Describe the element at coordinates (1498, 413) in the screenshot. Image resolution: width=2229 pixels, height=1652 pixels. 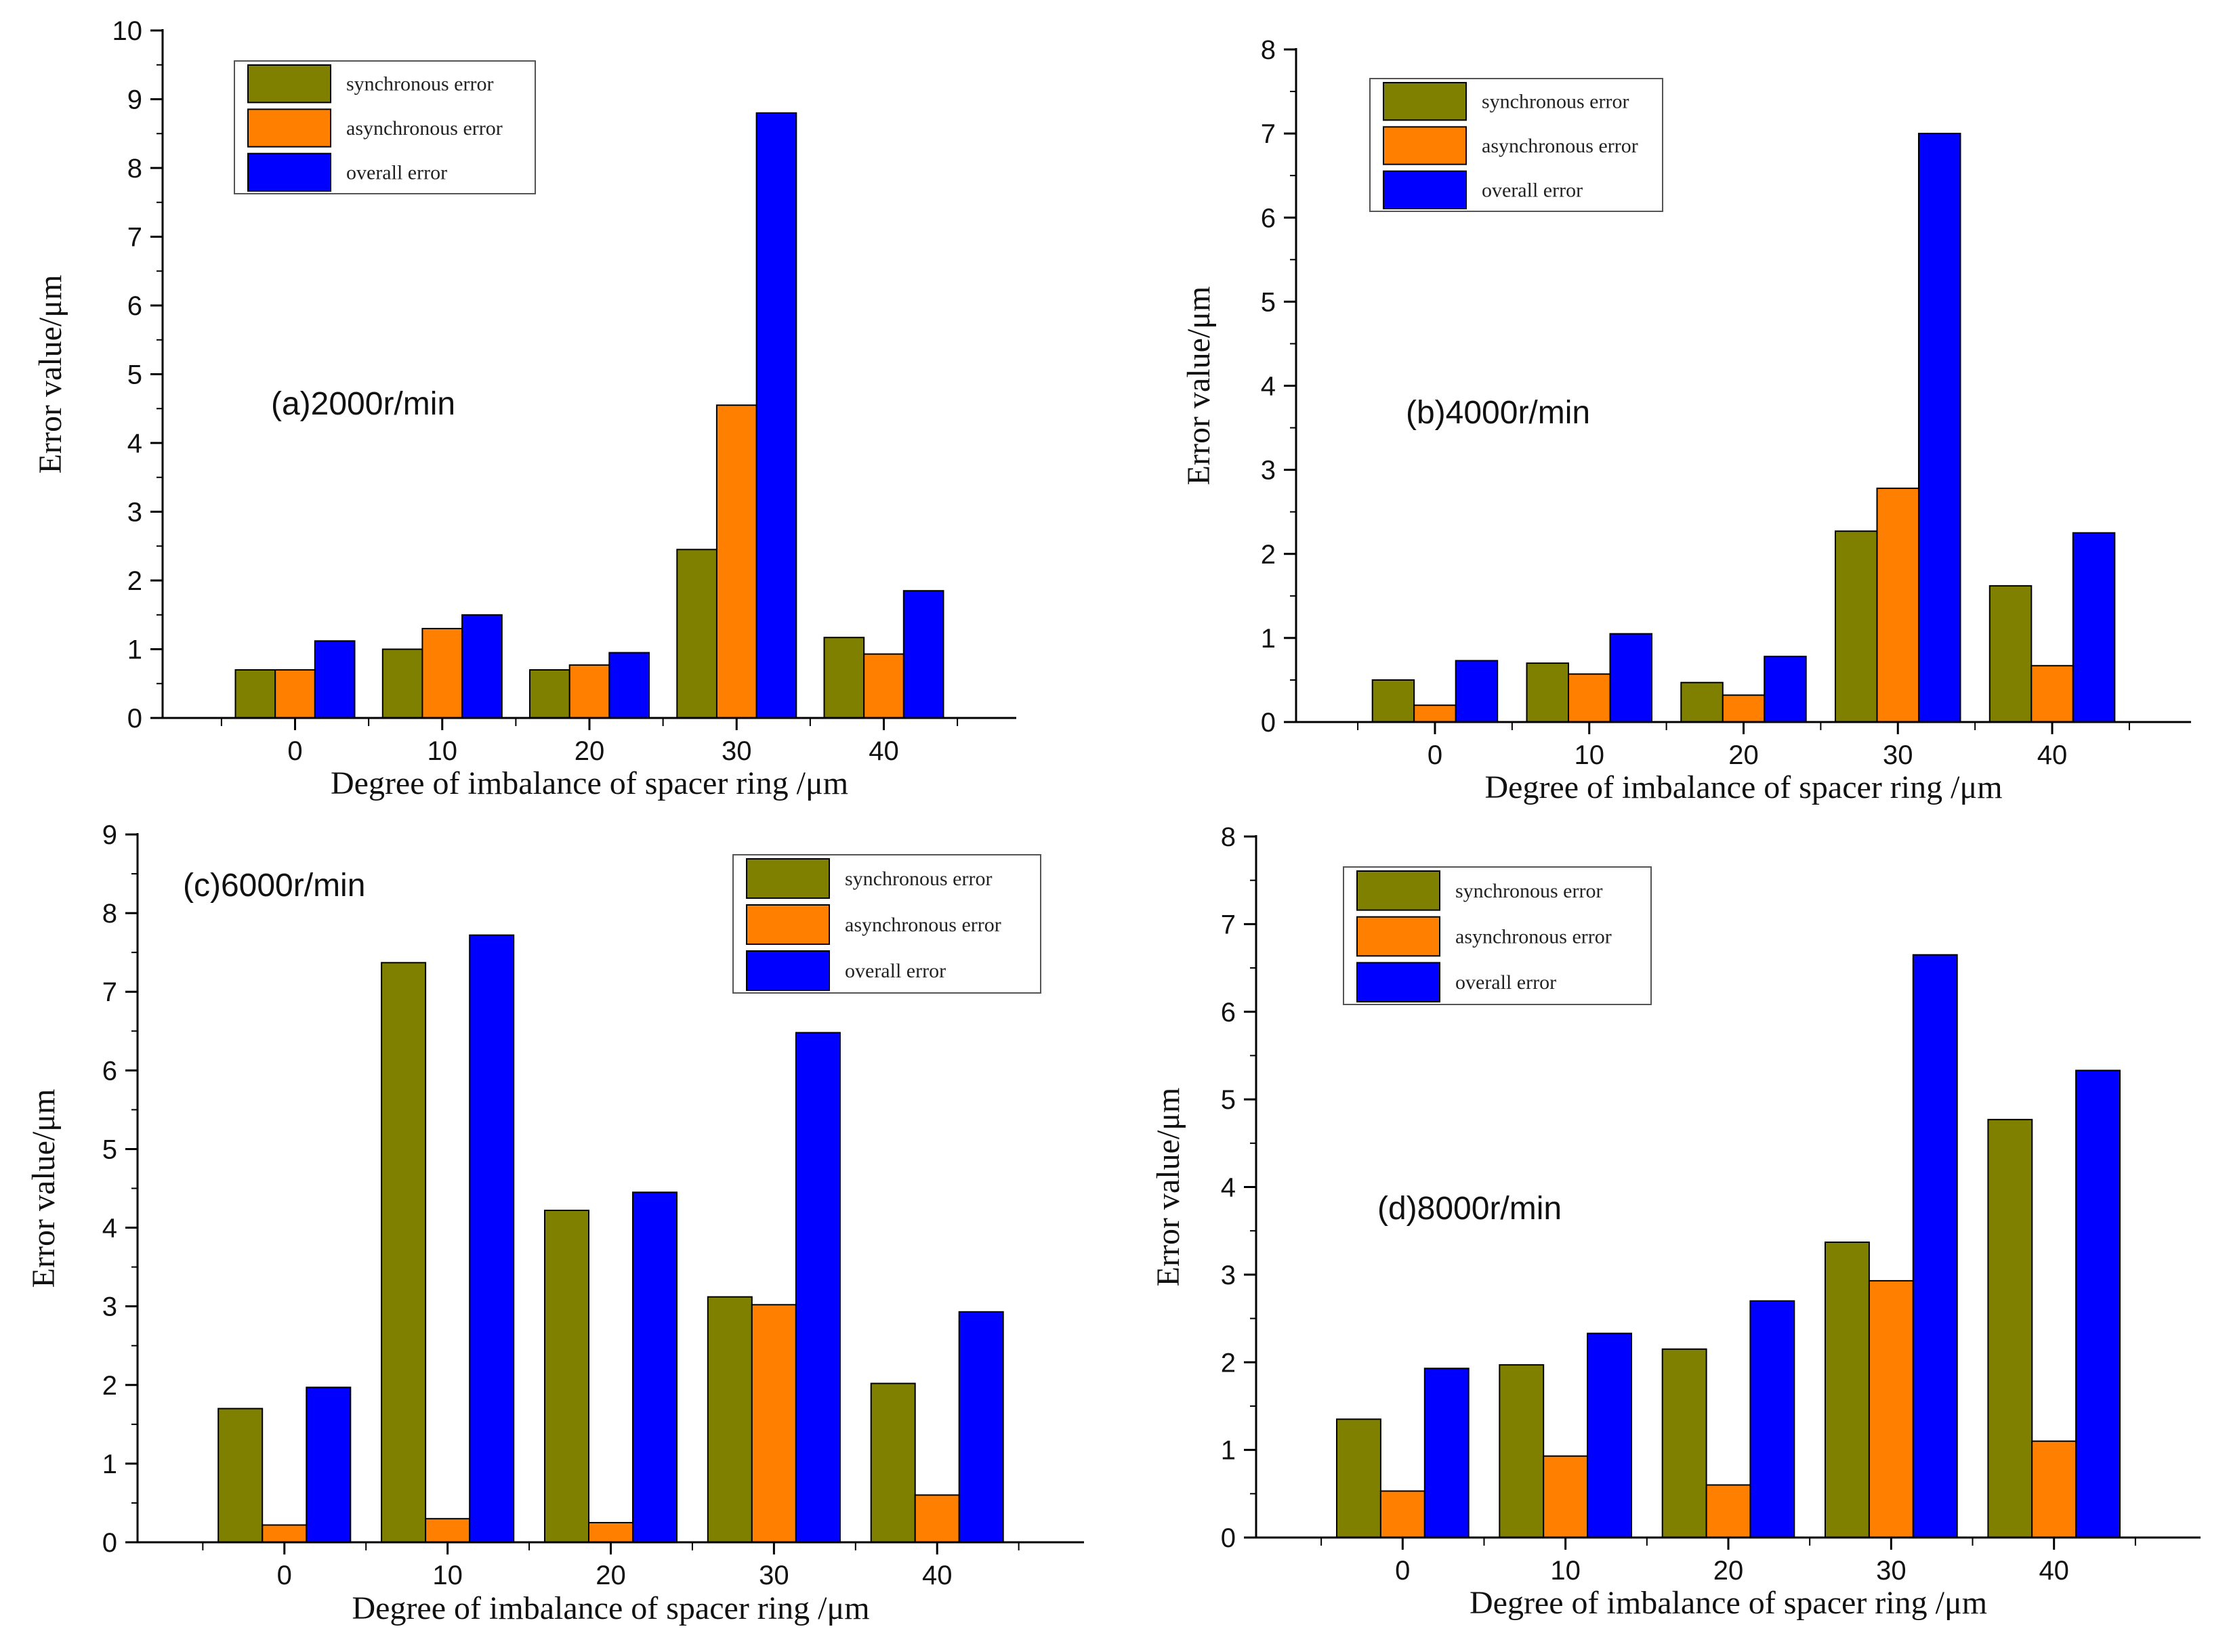
I see `chart-annotation: (b)4000r/min` at that location.